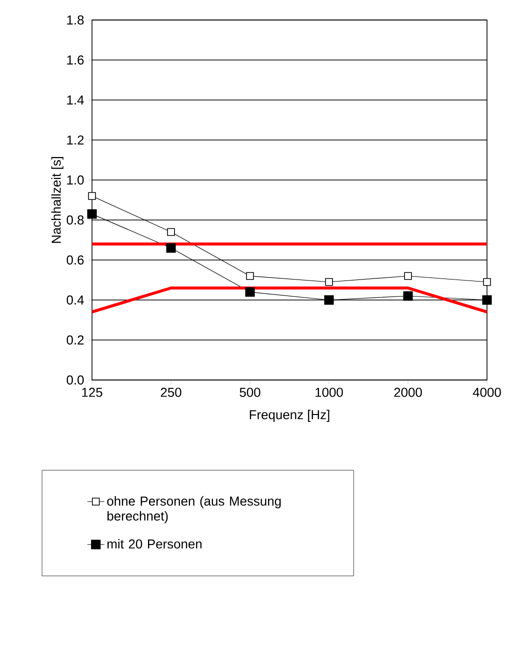  Describe the element at coordinates (250, 392) in the screenshot. I see `x-tick-label: 500` at that location.